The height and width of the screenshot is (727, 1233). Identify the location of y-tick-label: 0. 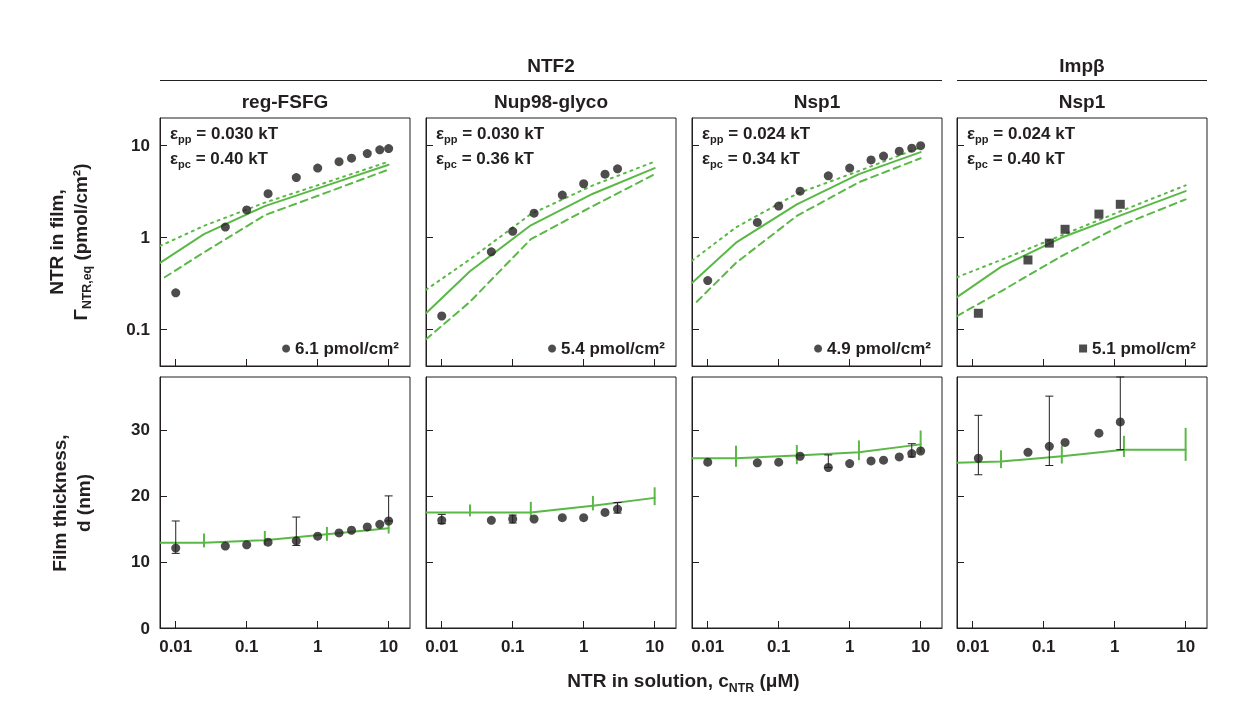
(145, 628).